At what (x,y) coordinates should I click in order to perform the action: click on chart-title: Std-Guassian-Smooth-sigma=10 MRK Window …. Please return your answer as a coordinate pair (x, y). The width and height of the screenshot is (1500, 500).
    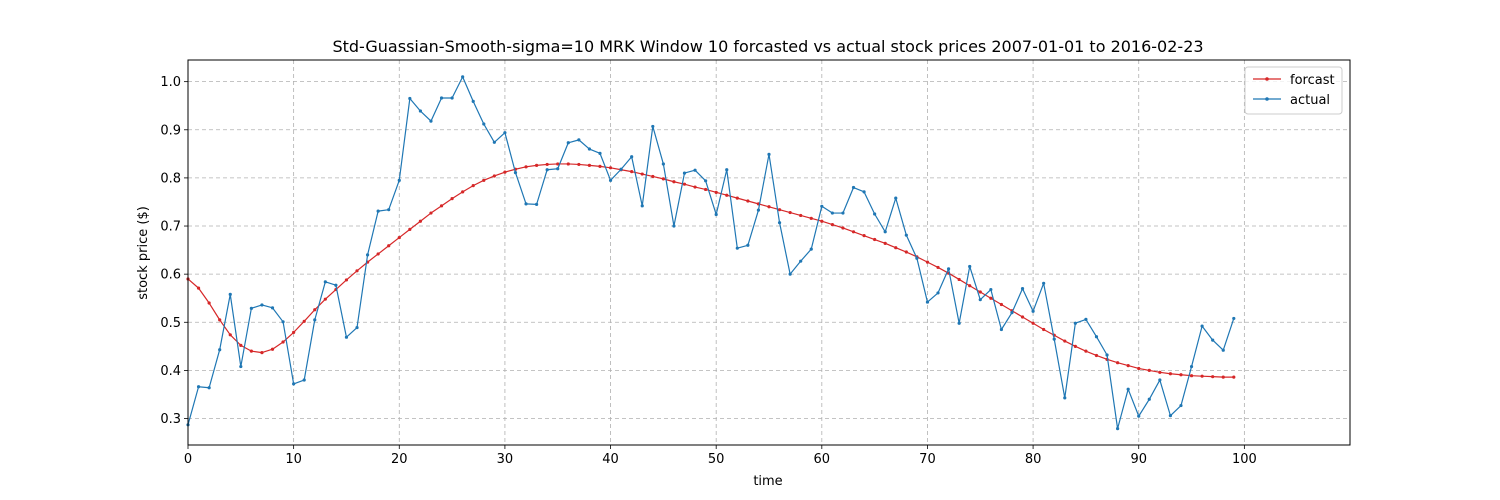
    Looking at the image, I should click on (767, 46).